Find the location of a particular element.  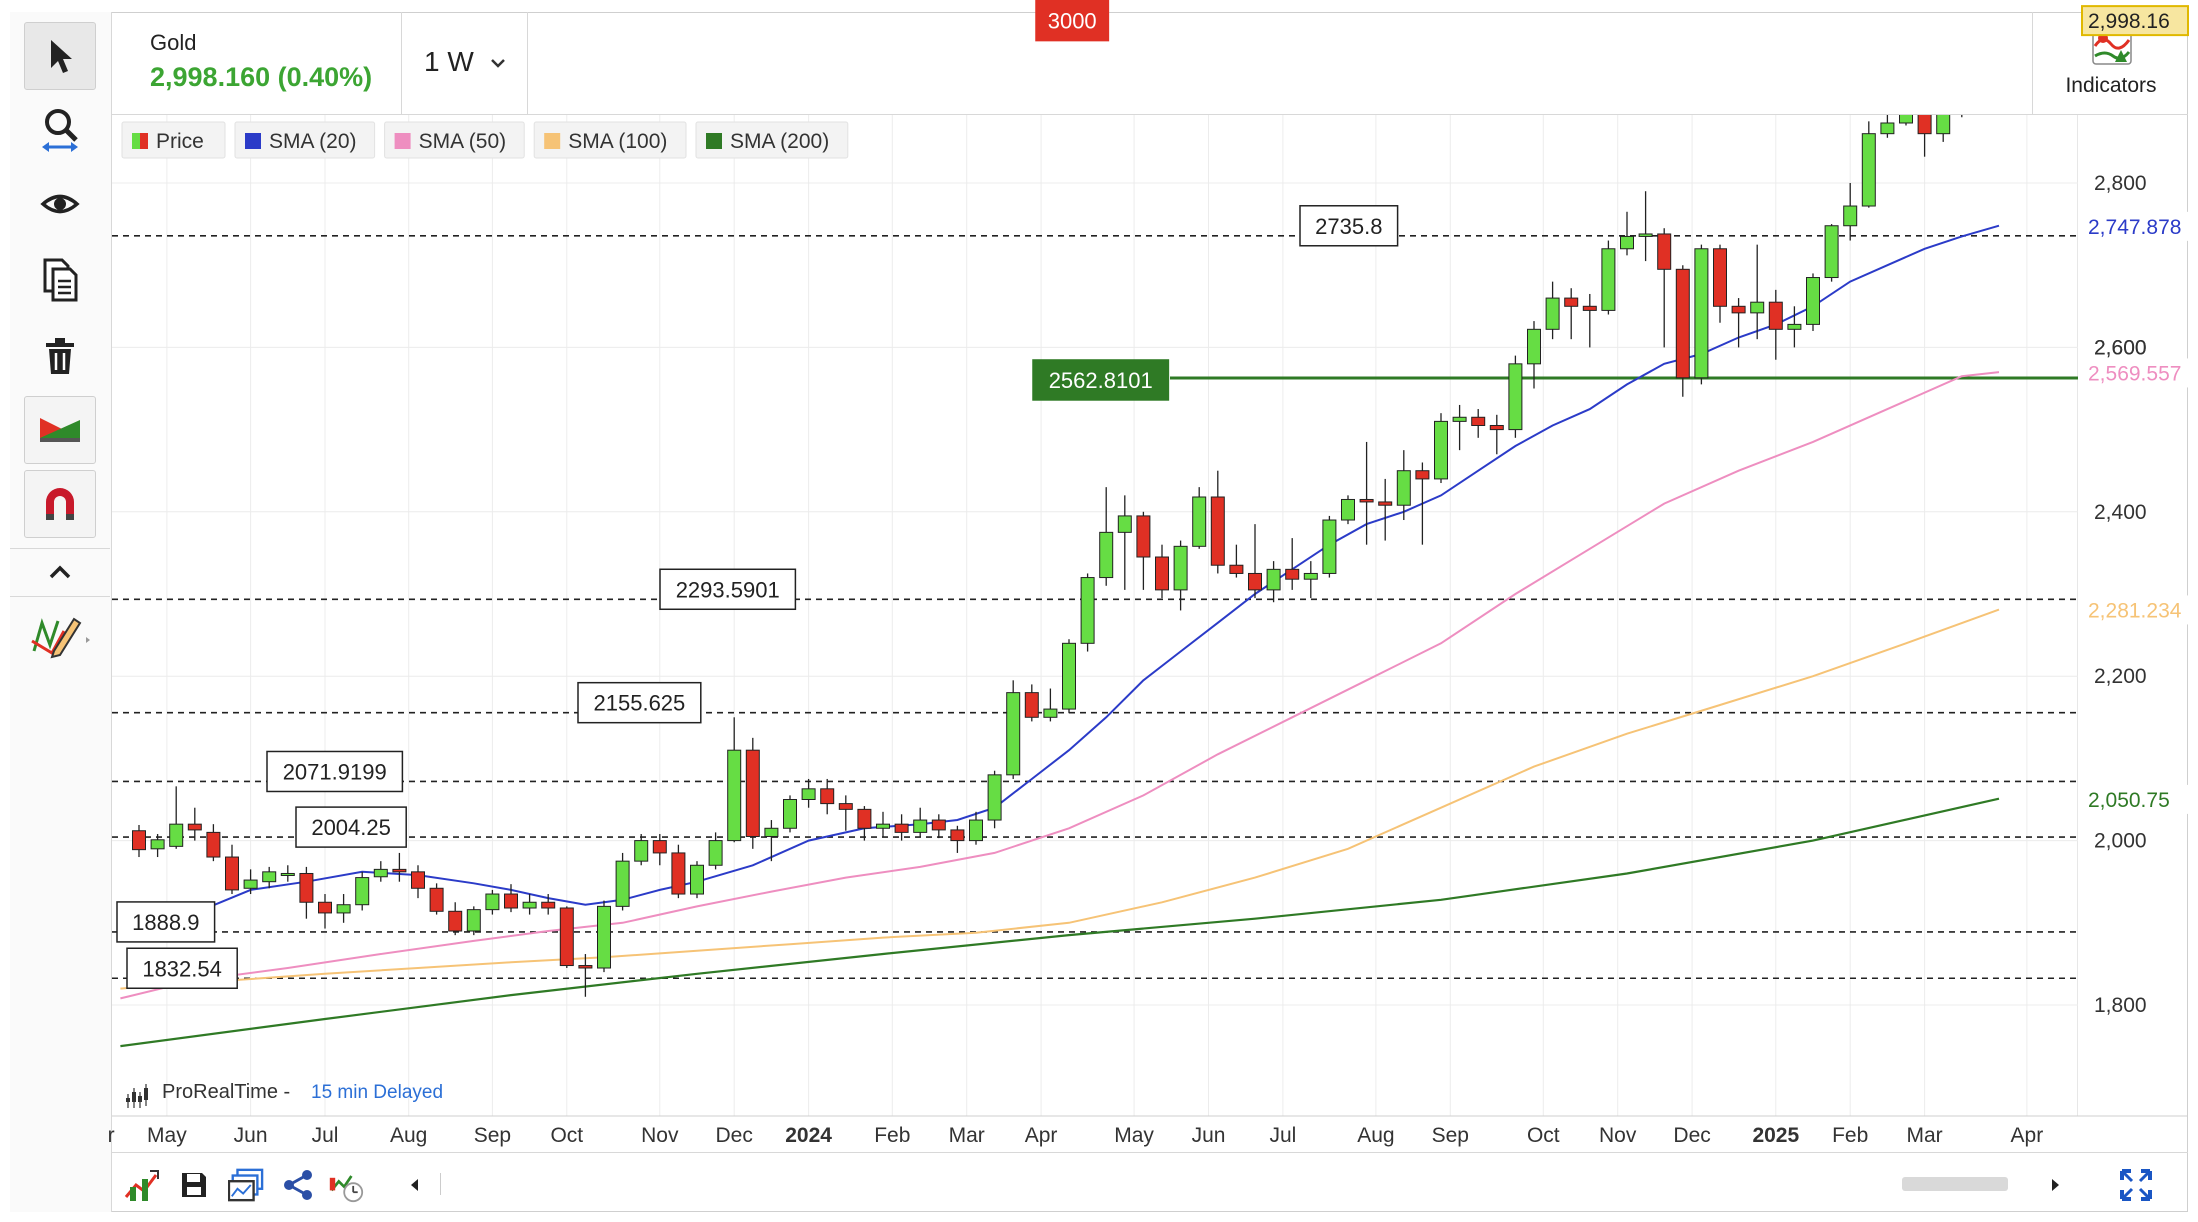

scroll-right-button is located at coordinates (2056, 1185).